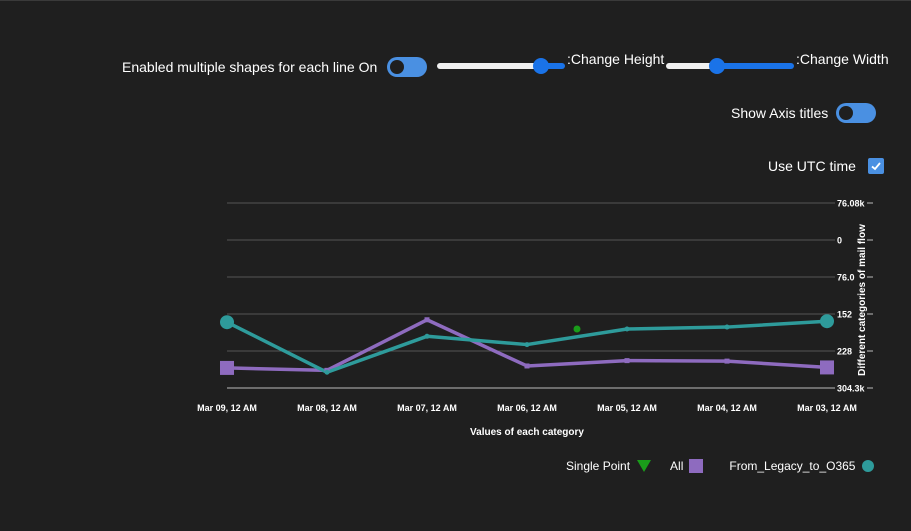 Image resolution: width=911 pixels, height=531 pixels. I want to click on height-label: :Change Height, so click(616, 59).